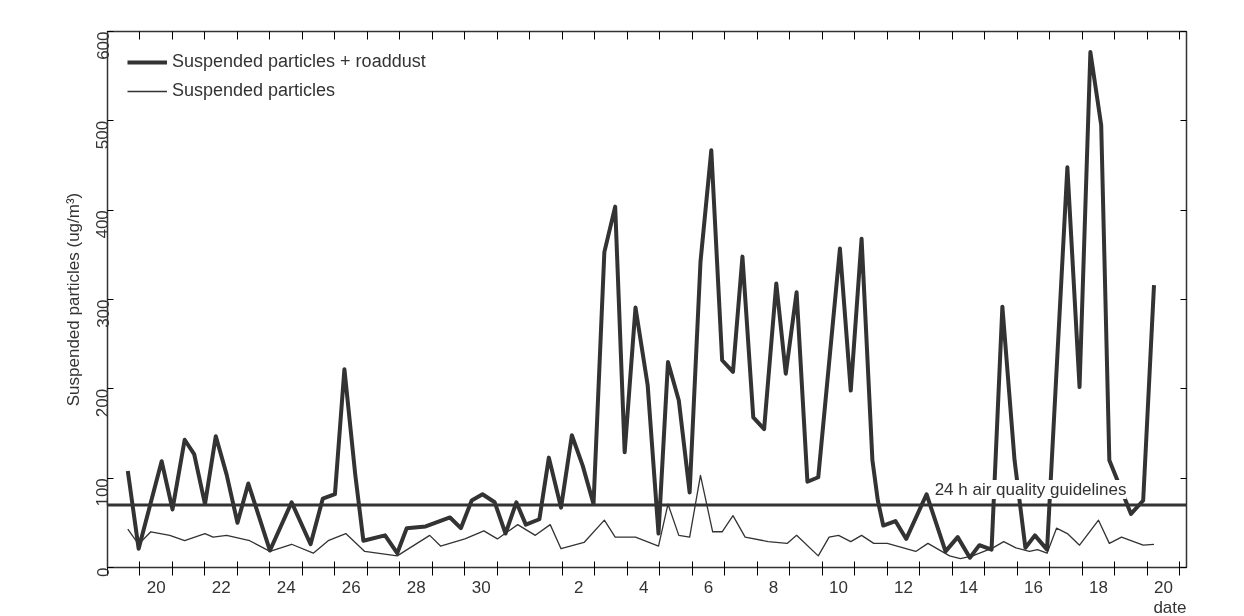 This screenshot has width=1244, height=616. Describe the element at coordinates (299, 61) in the screenshot. I see `legend-label: Suspended particles + roaddust` at that location.